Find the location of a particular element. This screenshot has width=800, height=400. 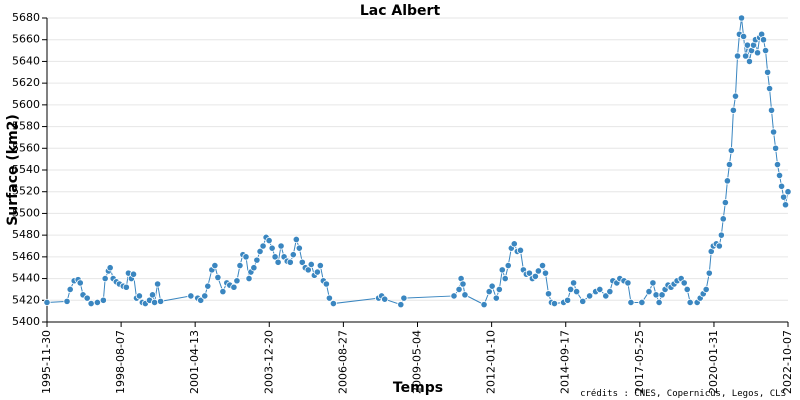

y-tick-label: 5540 is located at coordinates (26, 169).